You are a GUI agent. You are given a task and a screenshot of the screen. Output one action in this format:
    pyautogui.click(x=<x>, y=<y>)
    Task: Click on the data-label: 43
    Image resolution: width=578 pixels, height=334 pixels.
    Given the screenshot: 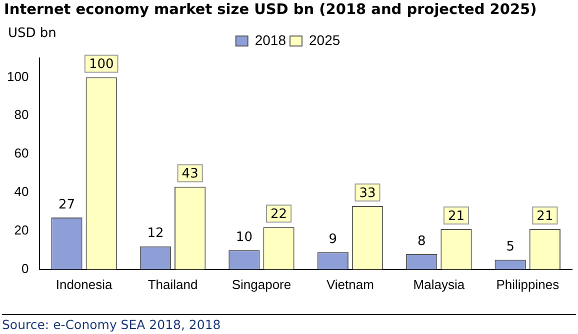 What is the action you would take?
    pyautogui.click(x=190, y=174)
    